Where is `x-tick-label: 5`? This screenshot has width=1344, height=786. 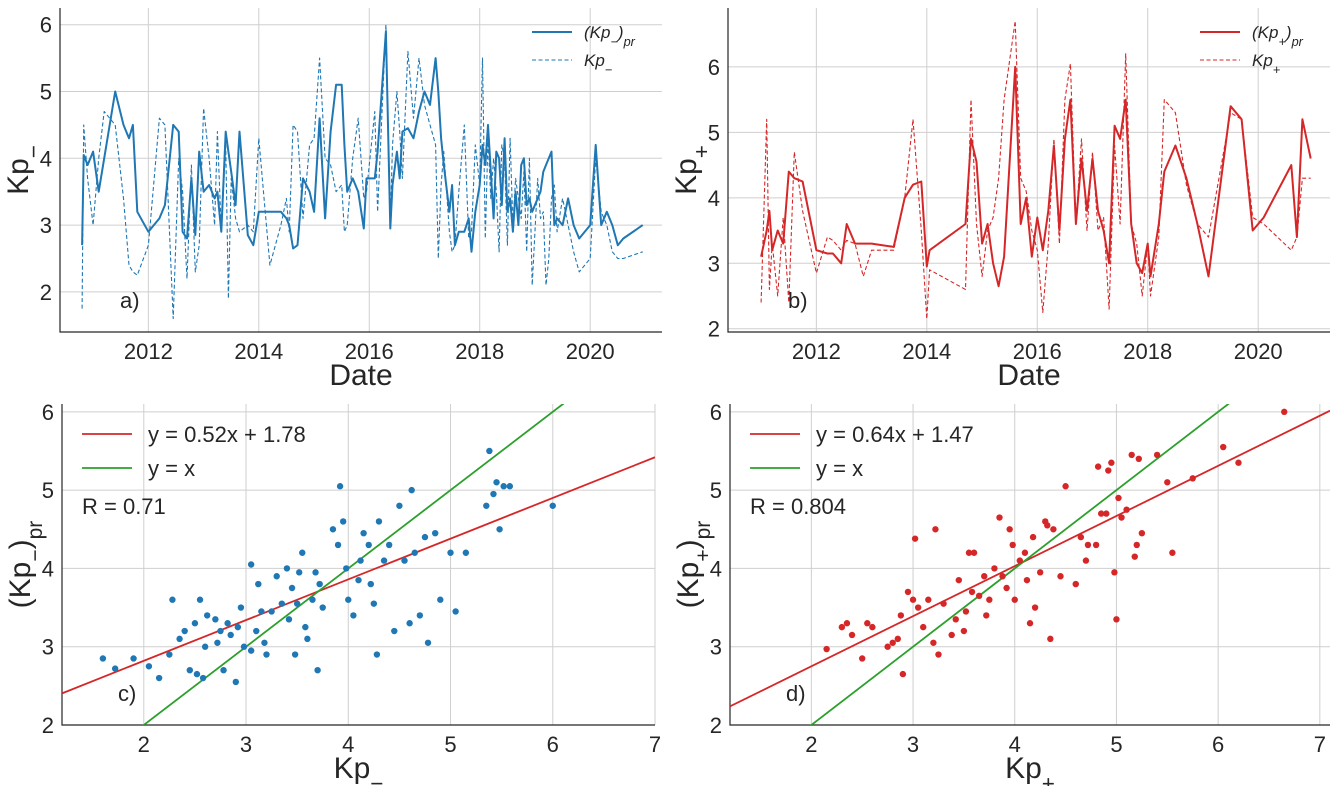
x-tick-label: 5 is located at coordinates (1116, 744).